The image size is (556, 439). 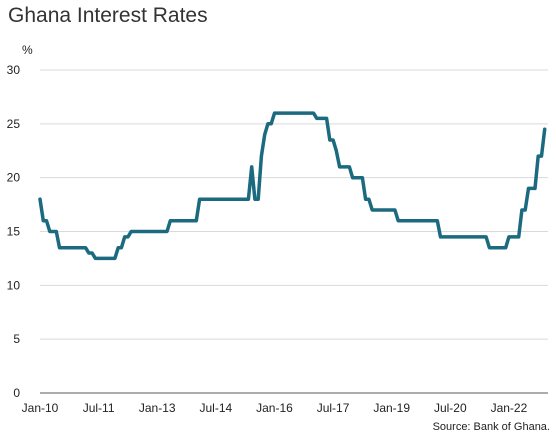 I want to click on x-tick-label: Jul-17, so click(x=333, y=408).